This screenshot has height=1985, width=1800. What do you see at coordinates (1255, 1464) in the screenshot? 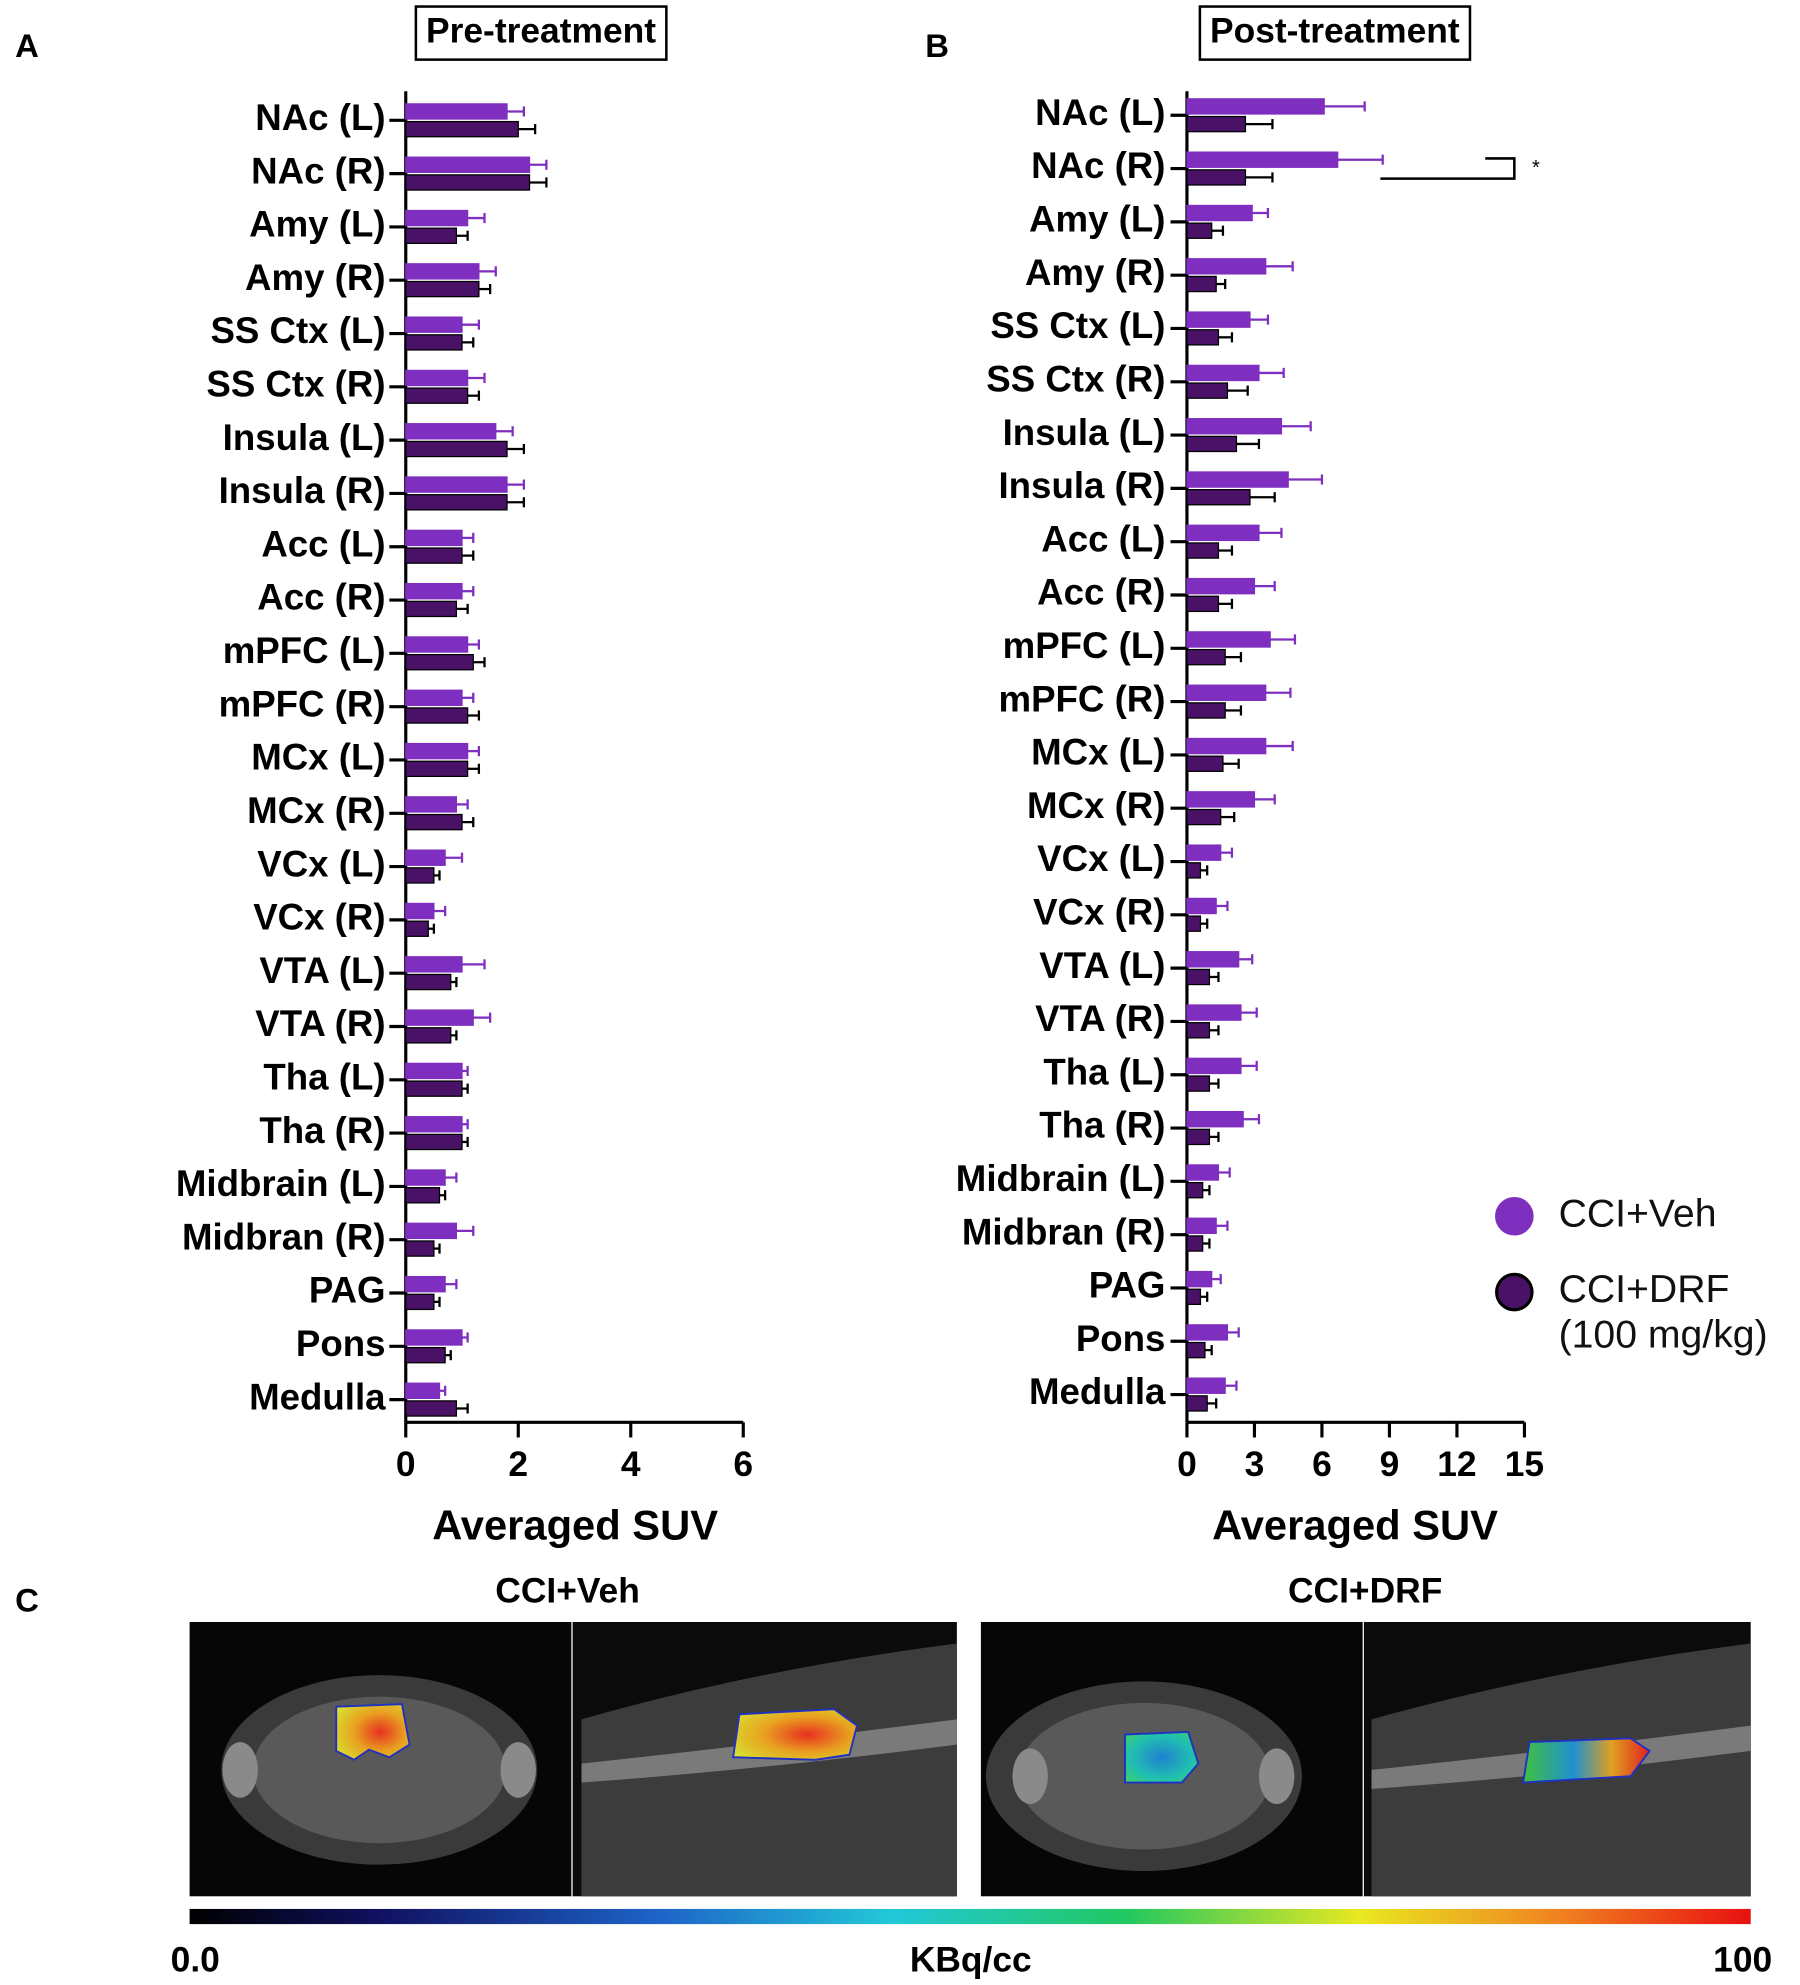
I see `x-tick-label: 3` at bounding box center [1255, 1464].